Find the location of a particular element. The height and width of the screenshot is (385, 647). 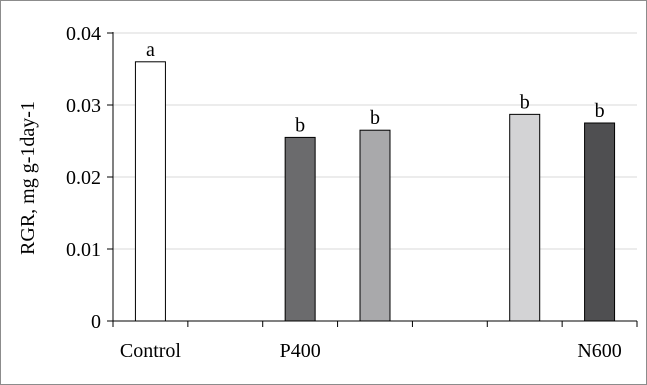

bar-significance-label: a is located at coordinates (150, 50).